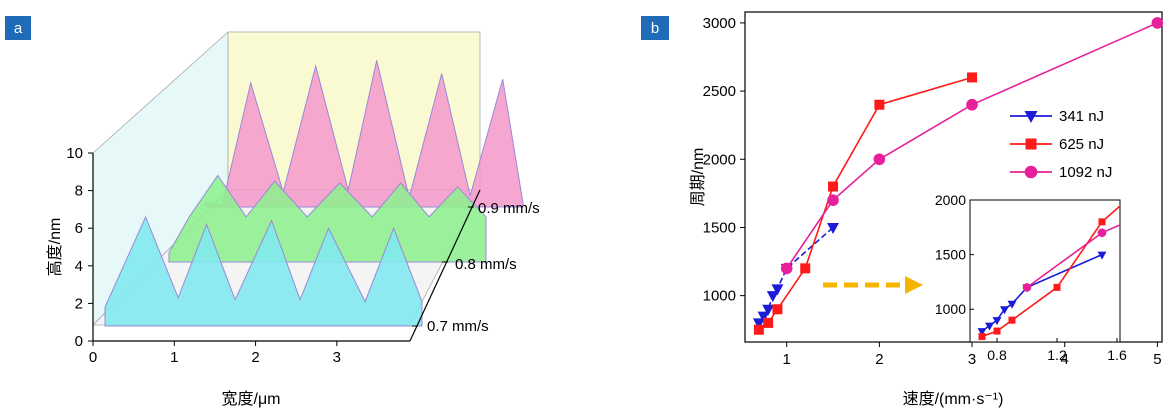 This screenshot has height=418, width=1163. Describe the element at coordinates (1045, 271) in the screenshot. I see `inset-frame` at that location.